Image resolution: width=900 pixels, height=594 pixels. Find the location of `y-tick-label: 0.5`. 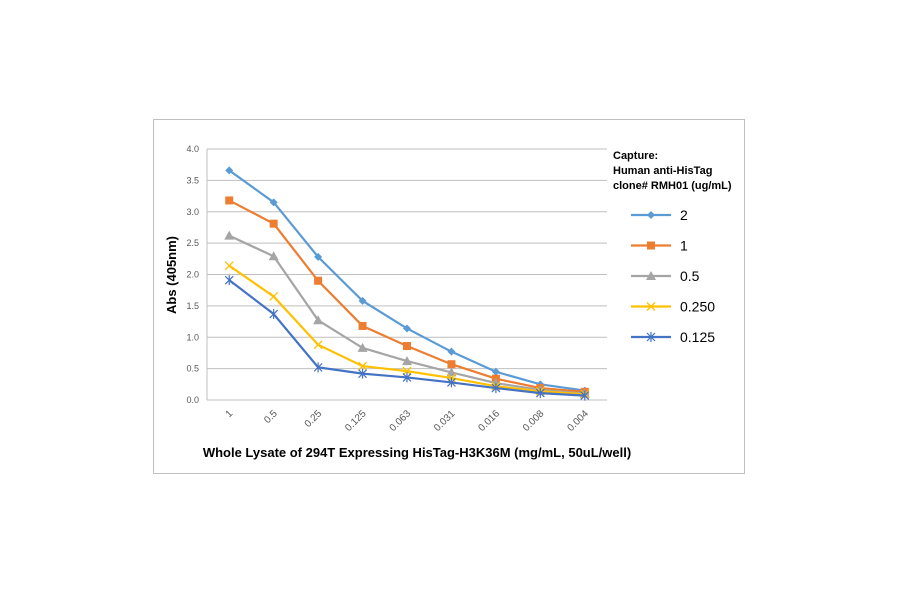

y-tick-label: 0.5 is located at coordinates (192, 369).